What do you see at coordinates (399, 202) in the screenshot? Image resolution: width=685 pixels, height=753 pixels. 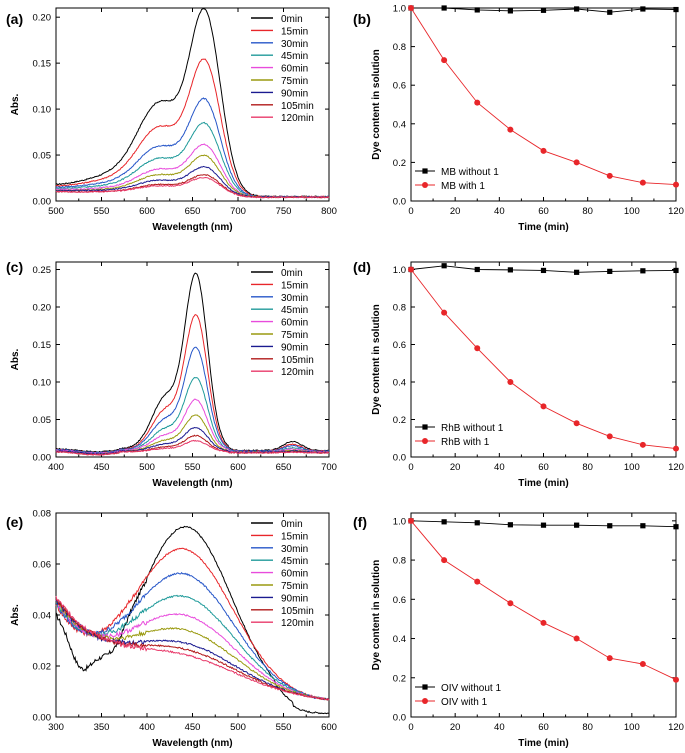 I see `panel-b-ytick-label: 0.0` at bounding box center [399, 202].